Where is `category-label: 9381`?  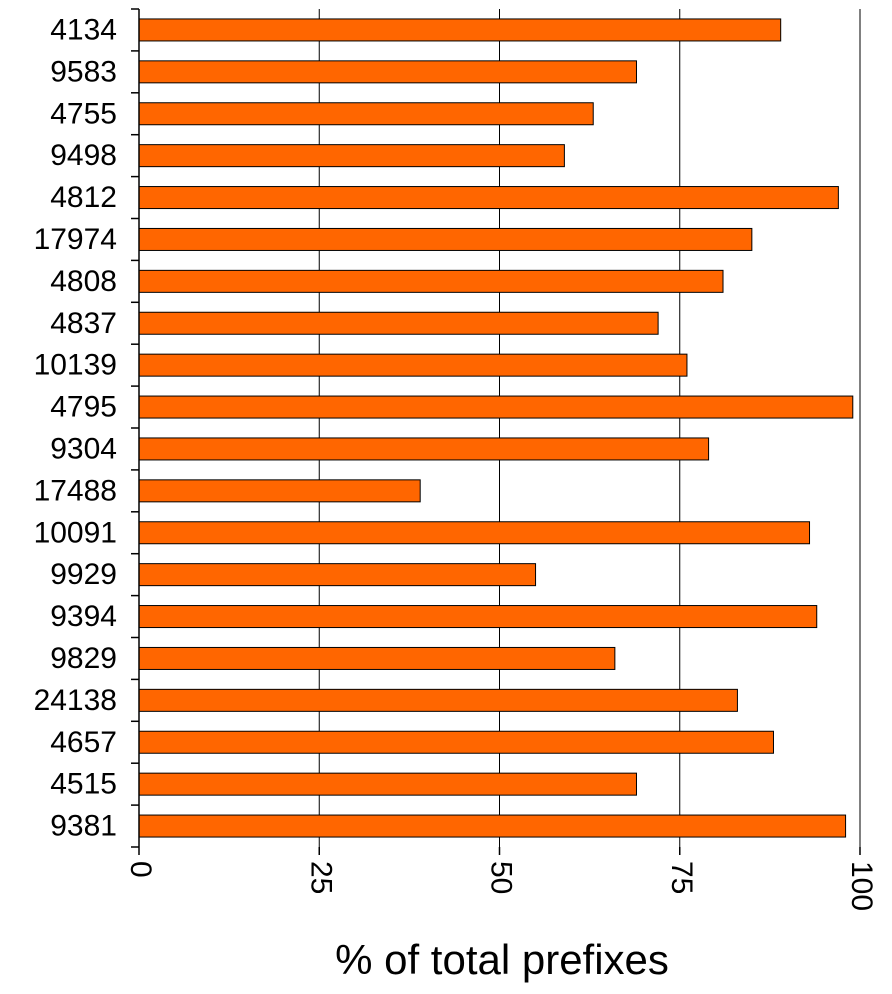
category-label: 9381 is located at coordinates (83, 826).